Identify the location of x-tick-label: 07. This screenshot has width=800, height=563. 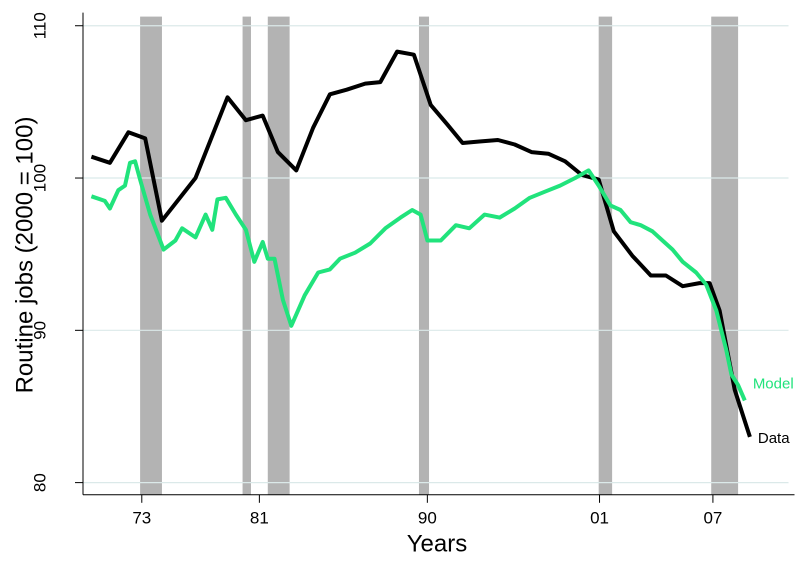
(712, 517).